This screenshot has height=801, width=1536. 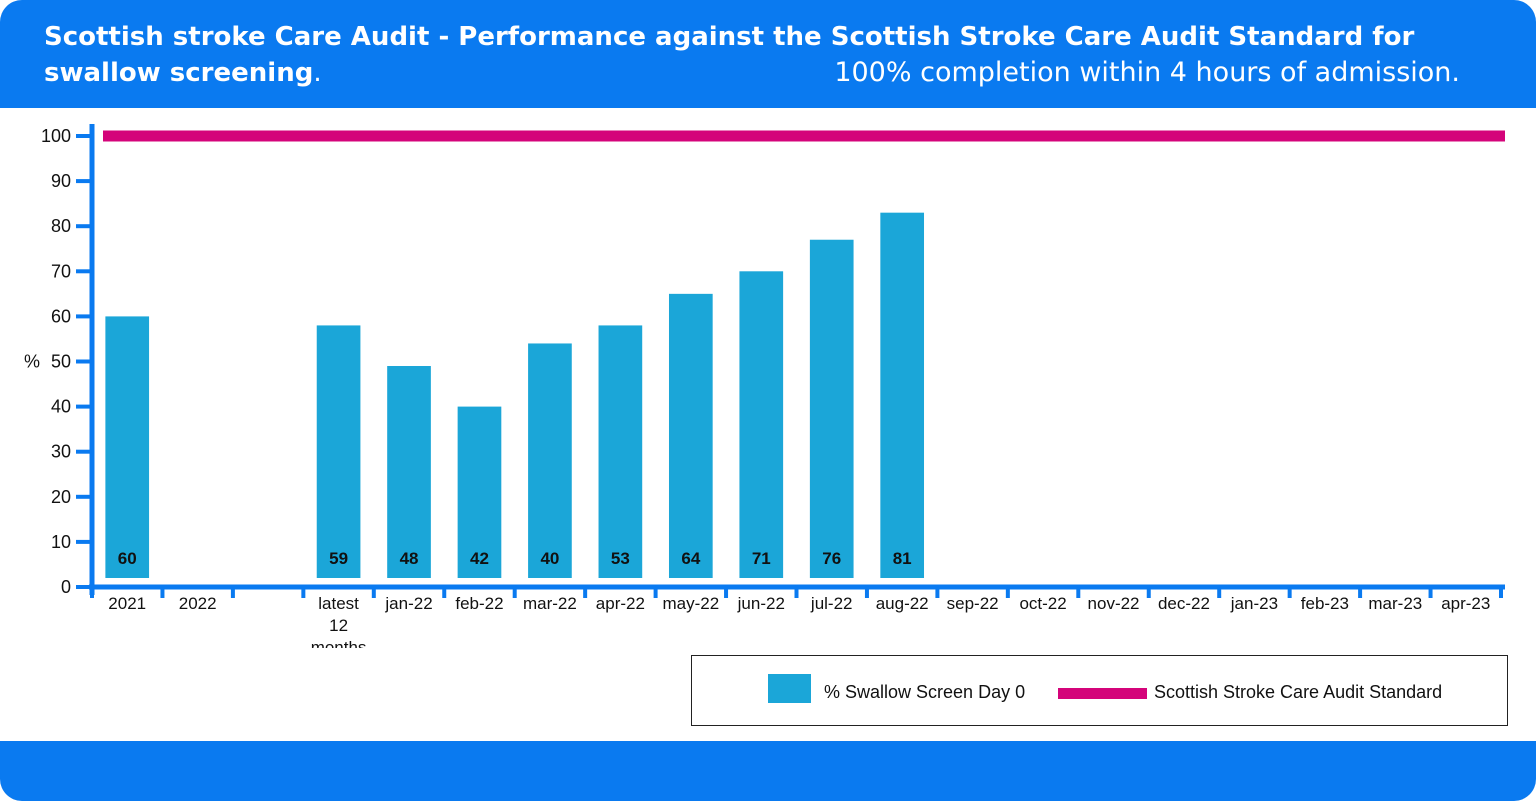 What do you see at coordinates (1298, 692) in the screenshot?
I see `legend-label-standard: Scottish Stroke Care Audit Standard` at bounding box center [1298, 692].